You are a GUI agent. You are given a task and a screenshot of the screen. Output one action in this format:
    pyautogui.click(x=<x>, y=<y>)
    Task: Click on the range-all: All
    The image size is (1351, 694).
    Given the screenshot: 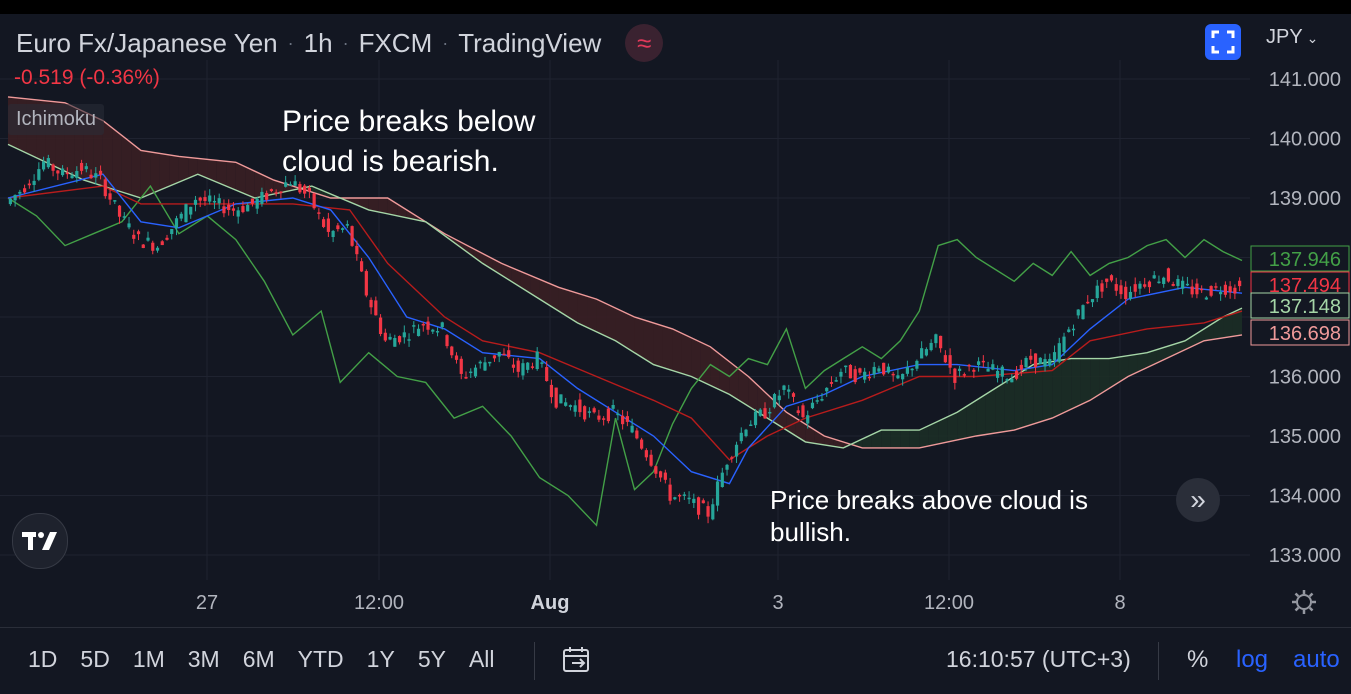 What is the action you would take?
    pyautogui.click(x=481, y=659)
    